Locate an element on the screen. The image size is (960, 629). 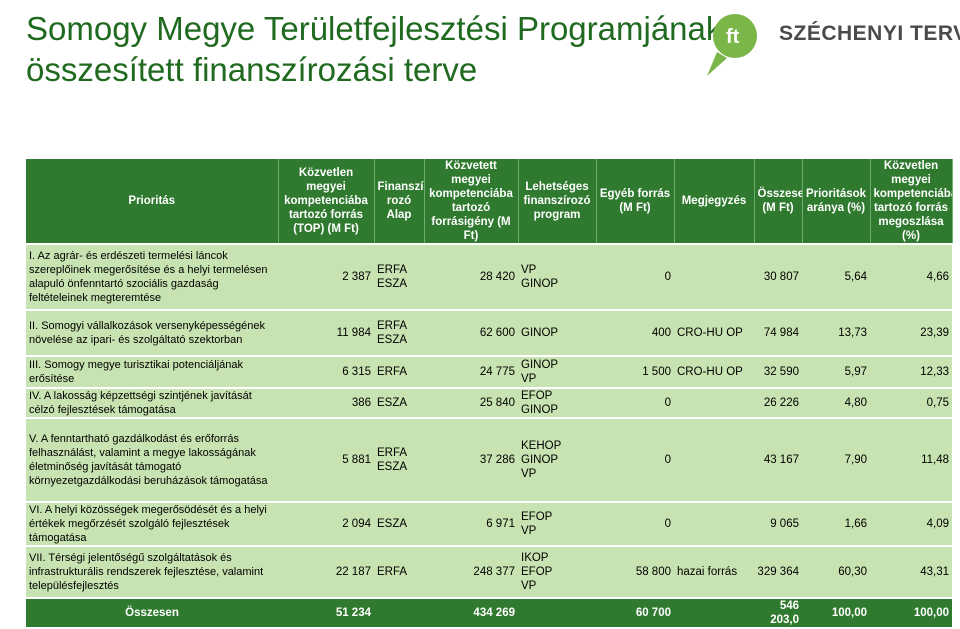
row-ratio: 7,90 is located at coordinates (836, 460).